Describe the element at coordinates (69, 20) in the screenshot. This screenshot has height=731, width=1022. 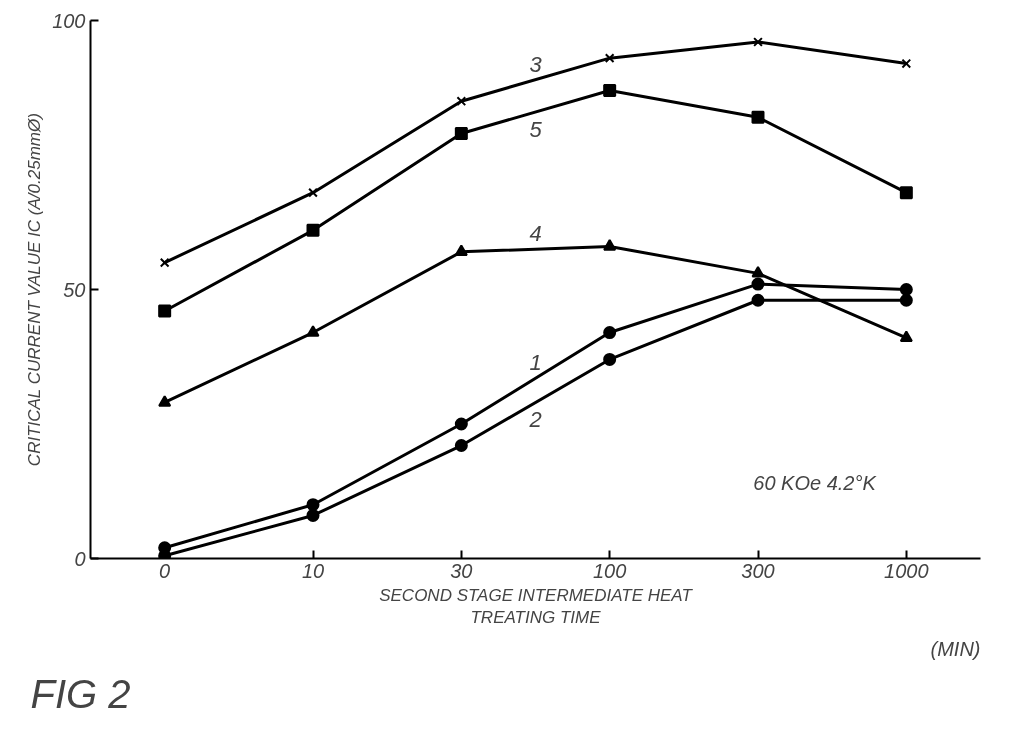
I see `y-tick-label: 100` at that location.